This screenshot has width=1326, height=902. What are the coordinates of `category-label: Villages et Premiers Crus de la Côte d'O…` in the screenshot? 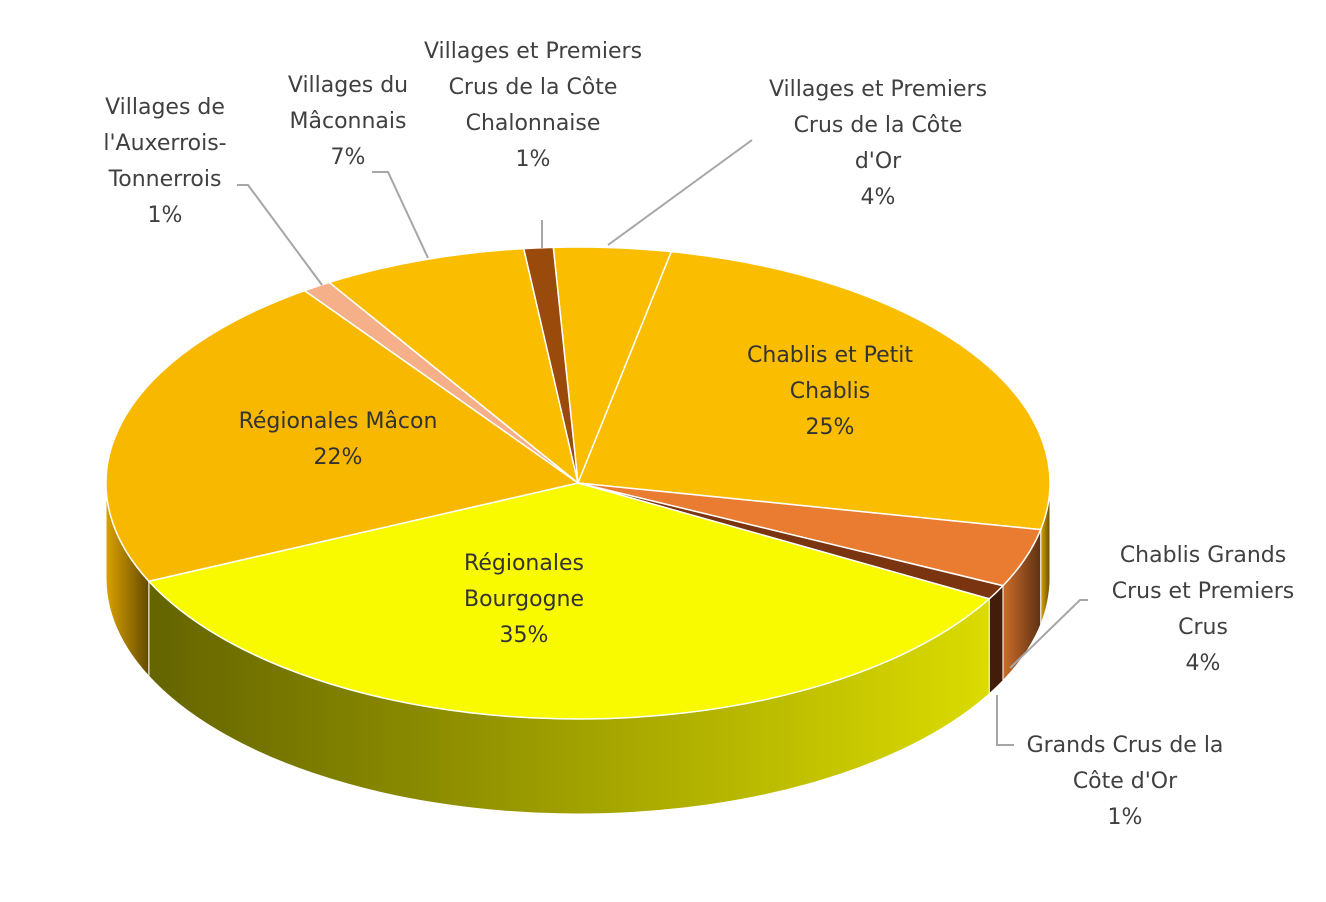 It's located at (878, 125).